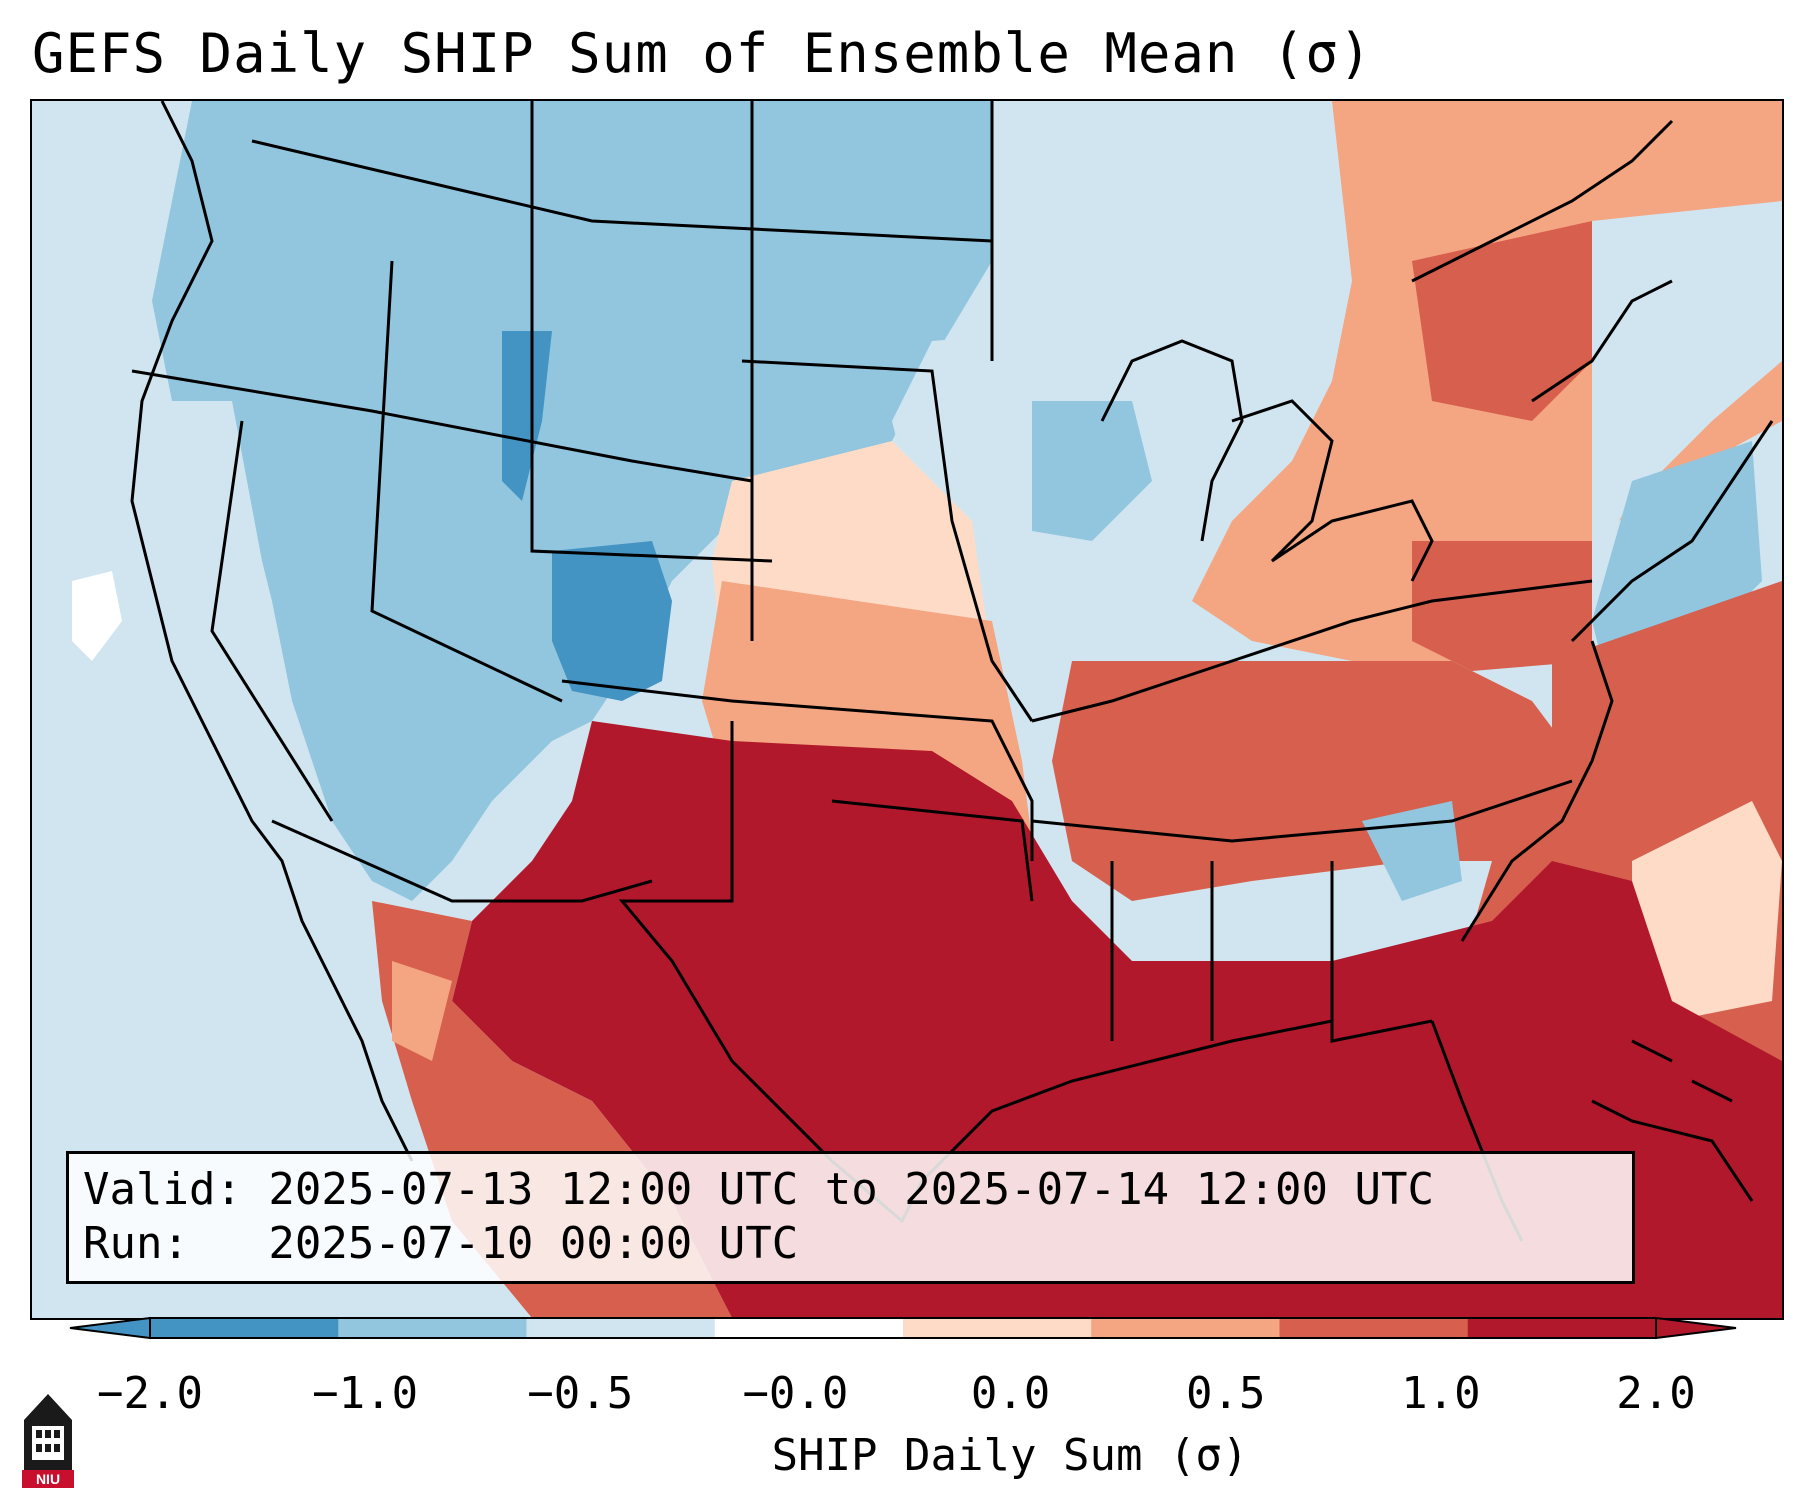  What do you see at coordinates (702, 53) in the screenshot?
I see `figure-title: GEFS Daily SHIP Sum of Ensemble Mean (σ)` at bounding box center [702, 53].